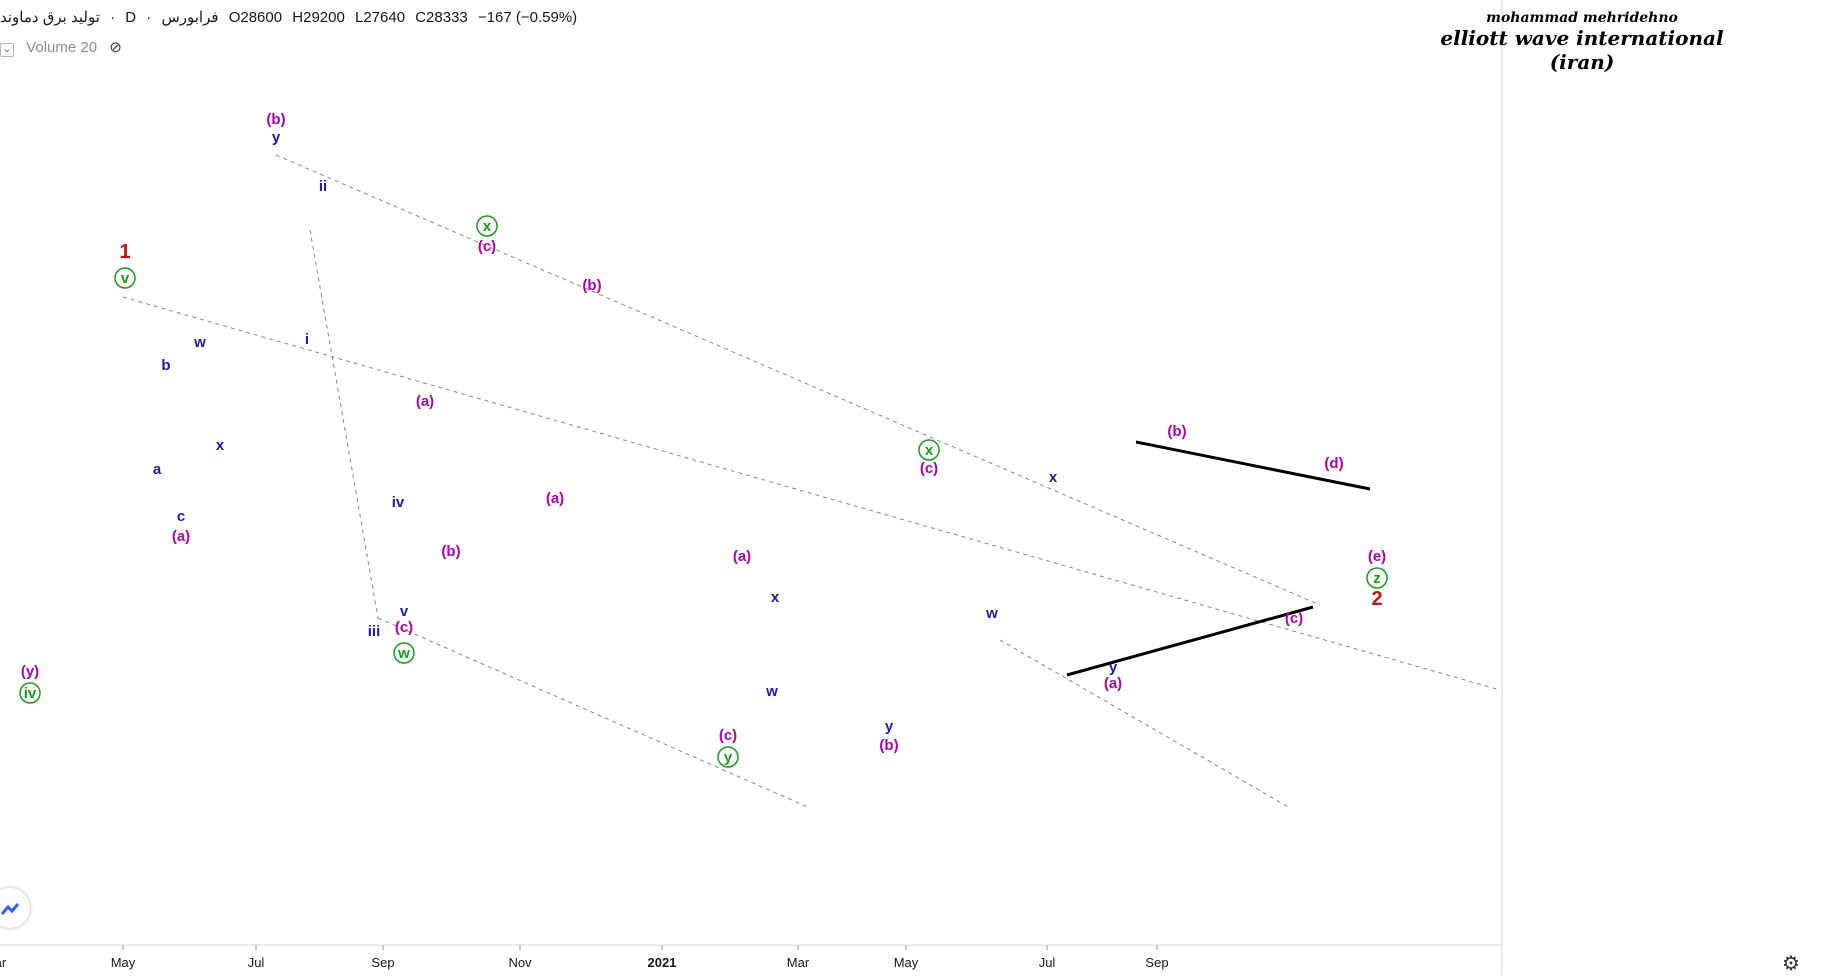  What do you see at coordinates (307, 339) in the screenshot?
I see `wave-label: i` at bounding box center [307, 339].